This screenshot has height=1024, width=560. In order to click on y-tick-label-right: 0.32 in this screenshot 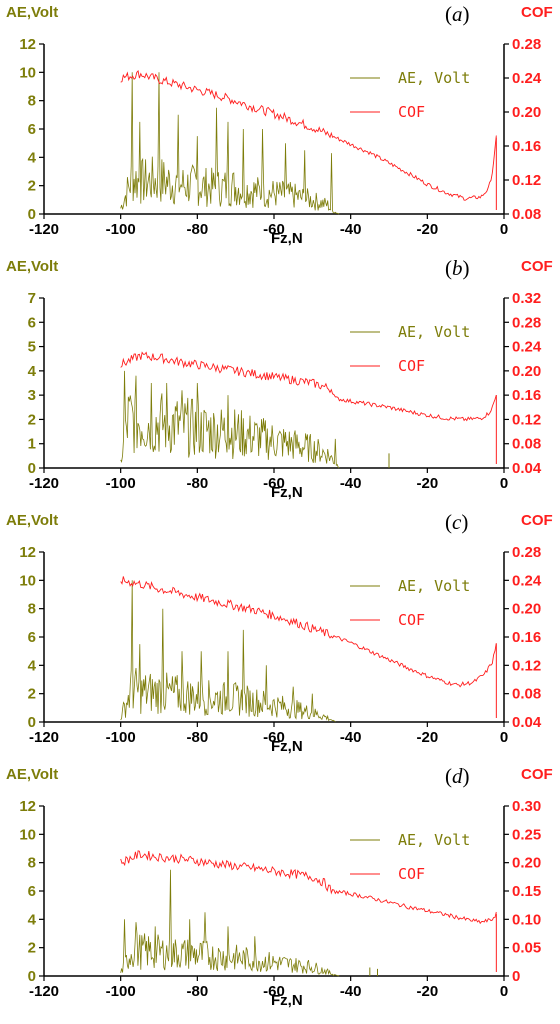, I will do `click(526, 298)`.